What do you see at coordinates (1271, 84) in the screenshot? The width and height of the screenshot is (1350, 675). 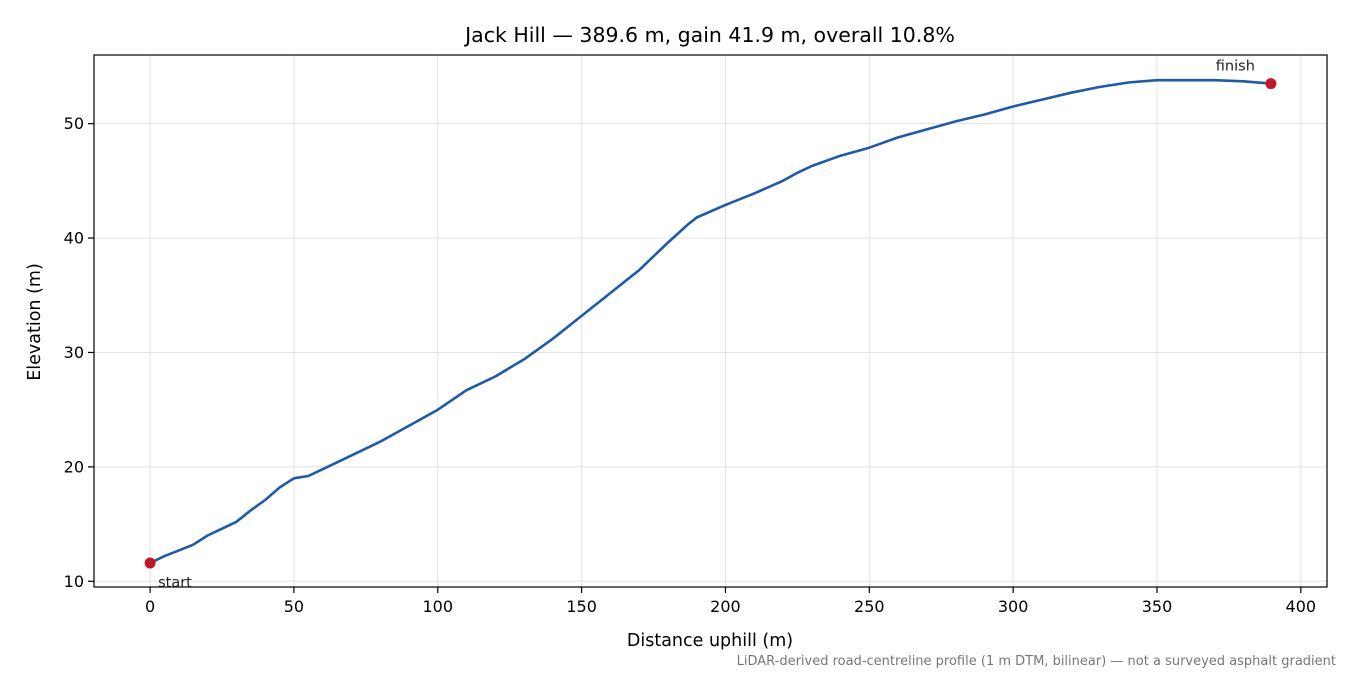 I see `finish-marker` at bounding box center [1271, 84].